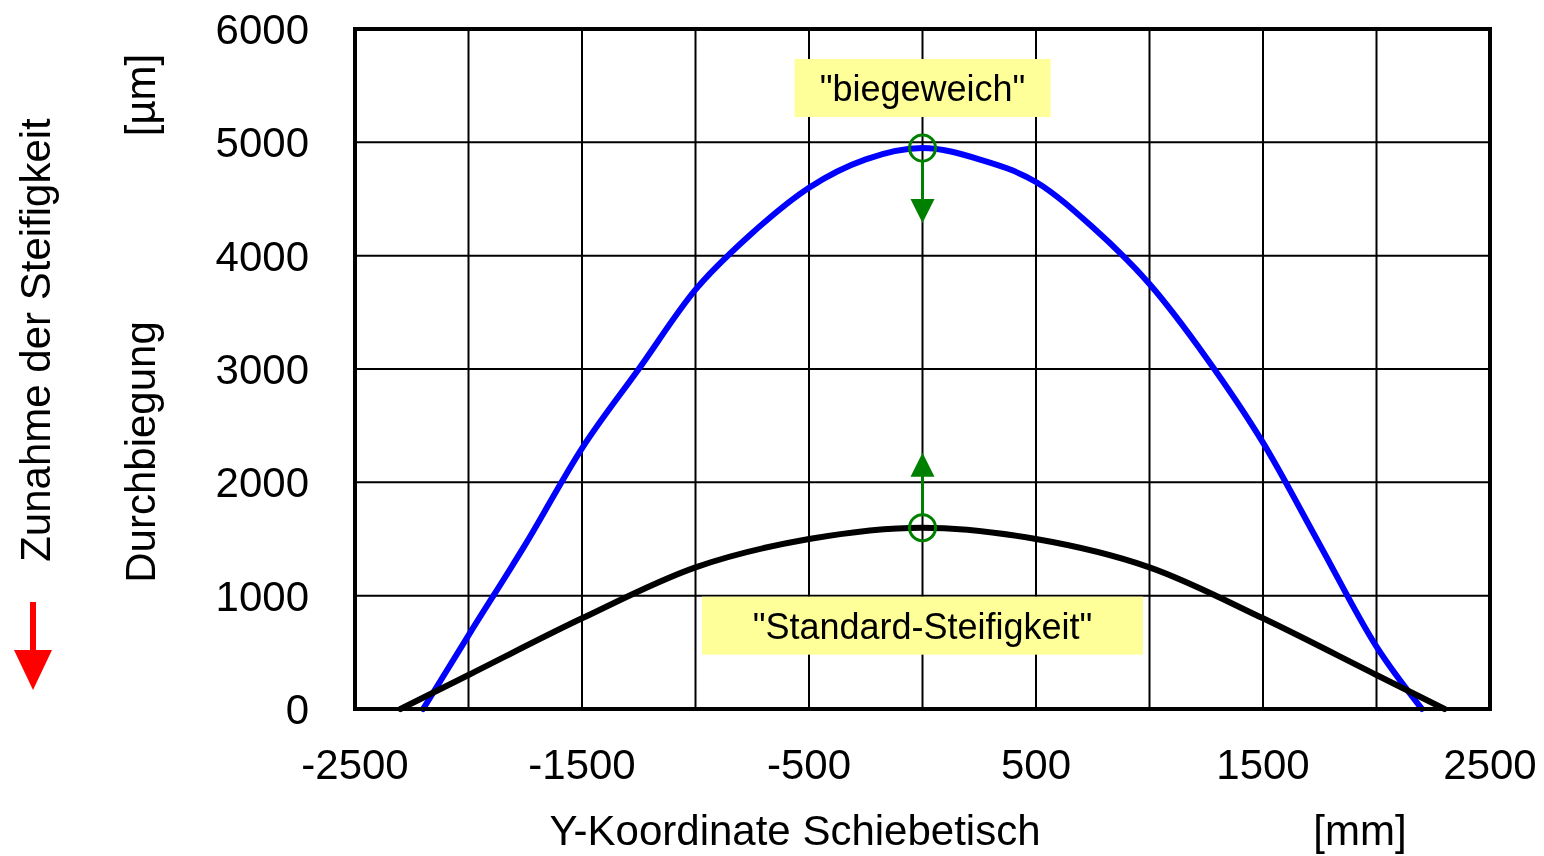 The height and width of the screenshot is (856, 1544). I want to click on y-tick-label: 4000, so click(262, 256).